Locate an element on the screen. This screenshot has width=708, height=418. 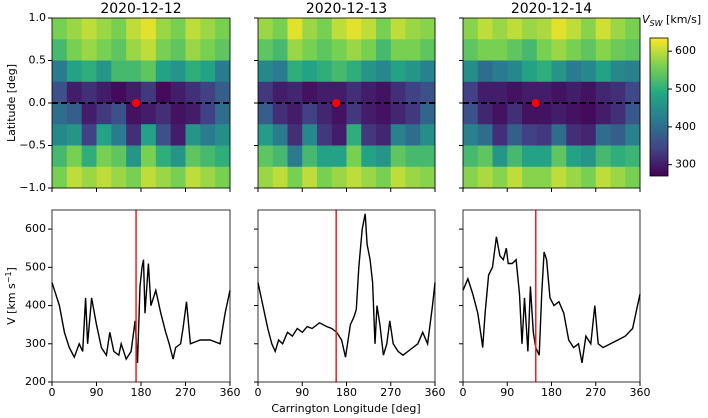
x-tick-label: 0 is located at coordinates (52, 392).